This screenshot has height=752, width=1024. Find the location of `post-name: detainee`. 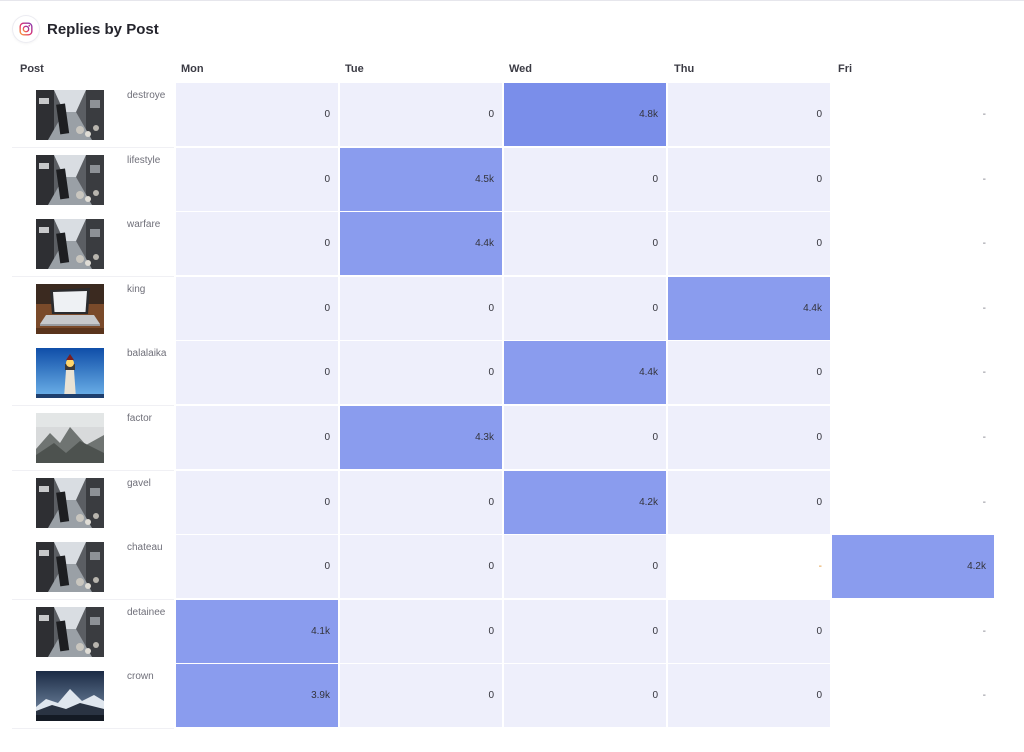

post-name: detainee is located at coordinates (146, 612).